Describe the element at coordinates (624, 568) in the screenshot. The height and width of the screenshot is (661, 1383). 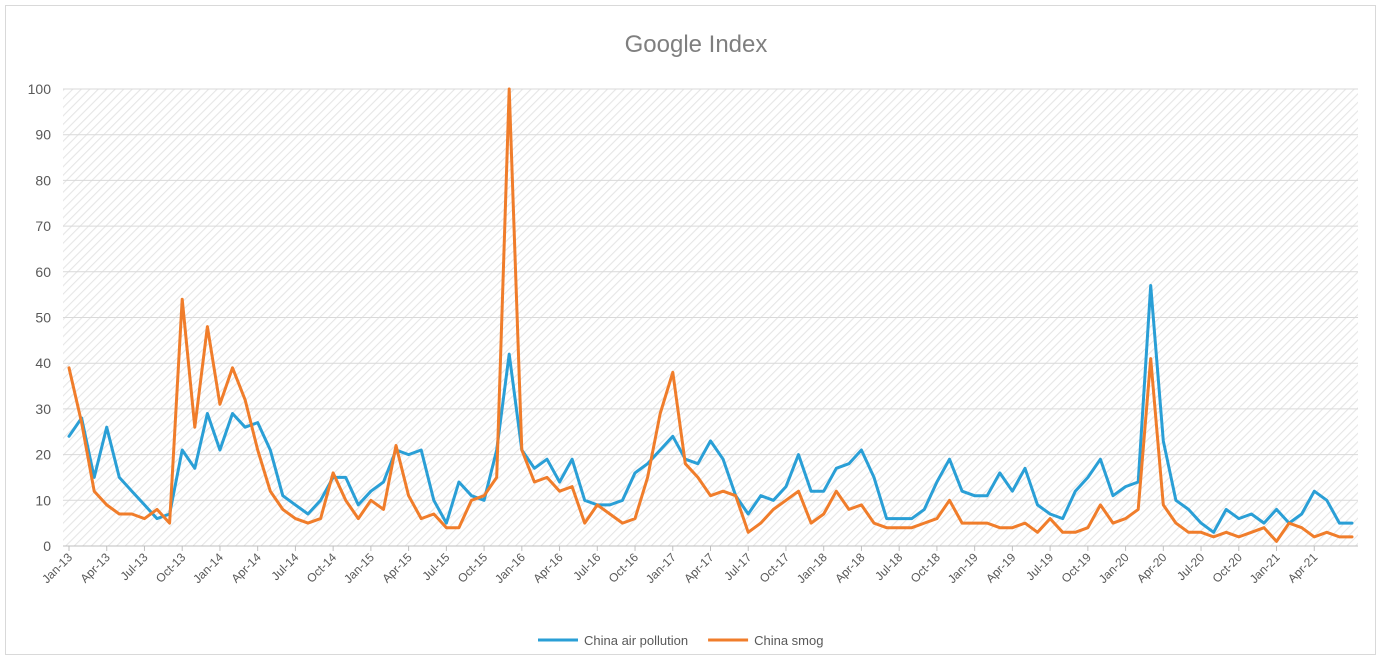
I see `x-tick-label: Oct-16` at that location.